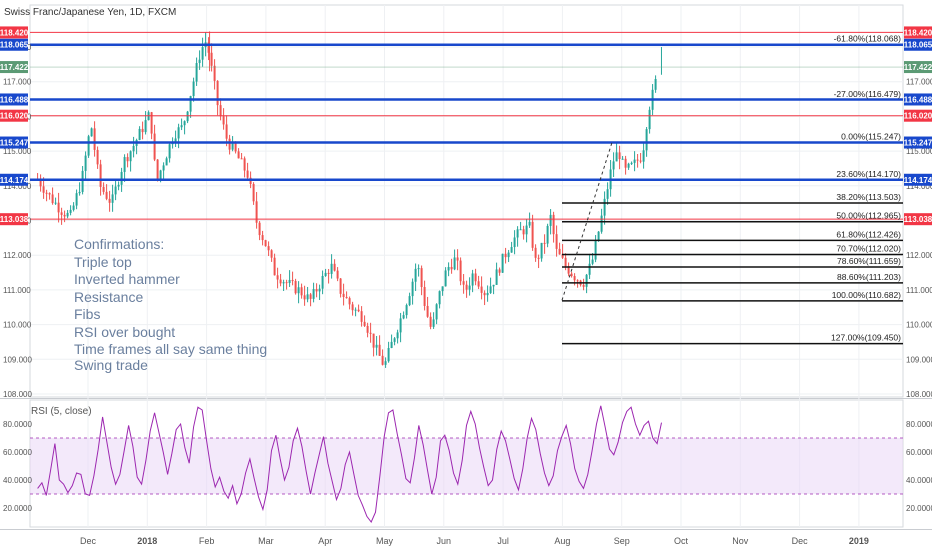 The height and width of the screenshot is (555, 932). I want to click on fib-level-label: 127.00%(109.450), so click(866, 338).